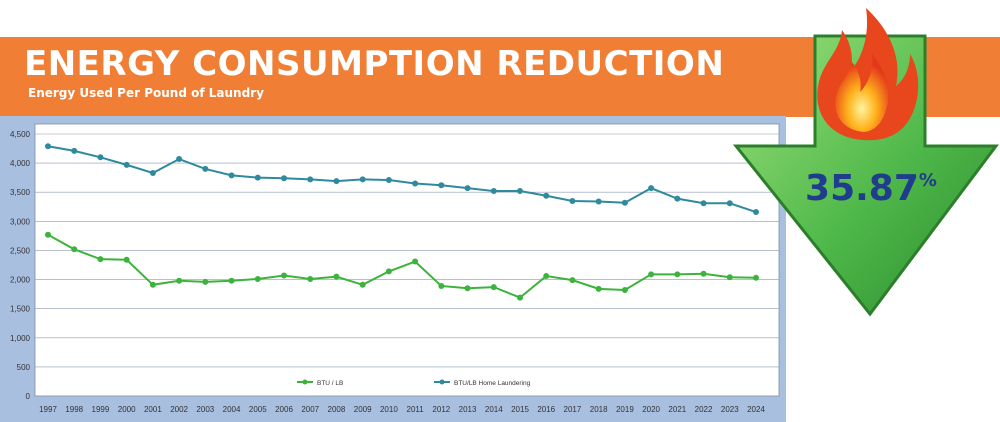 The width and height of the screenshot is (1000, 422). I want to click on y-tick-label: 3,500, so click(20, 192).